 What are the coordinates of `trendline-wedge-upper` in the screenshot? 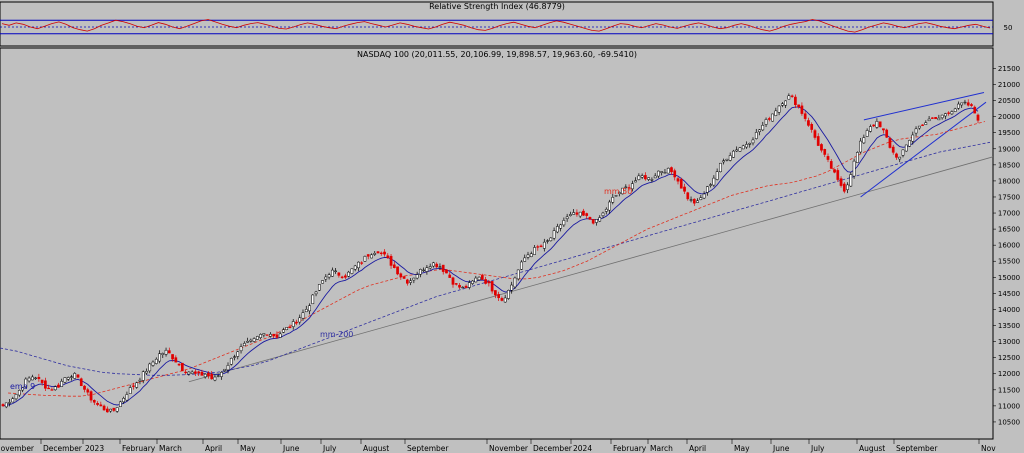 It's located at (924, 106).